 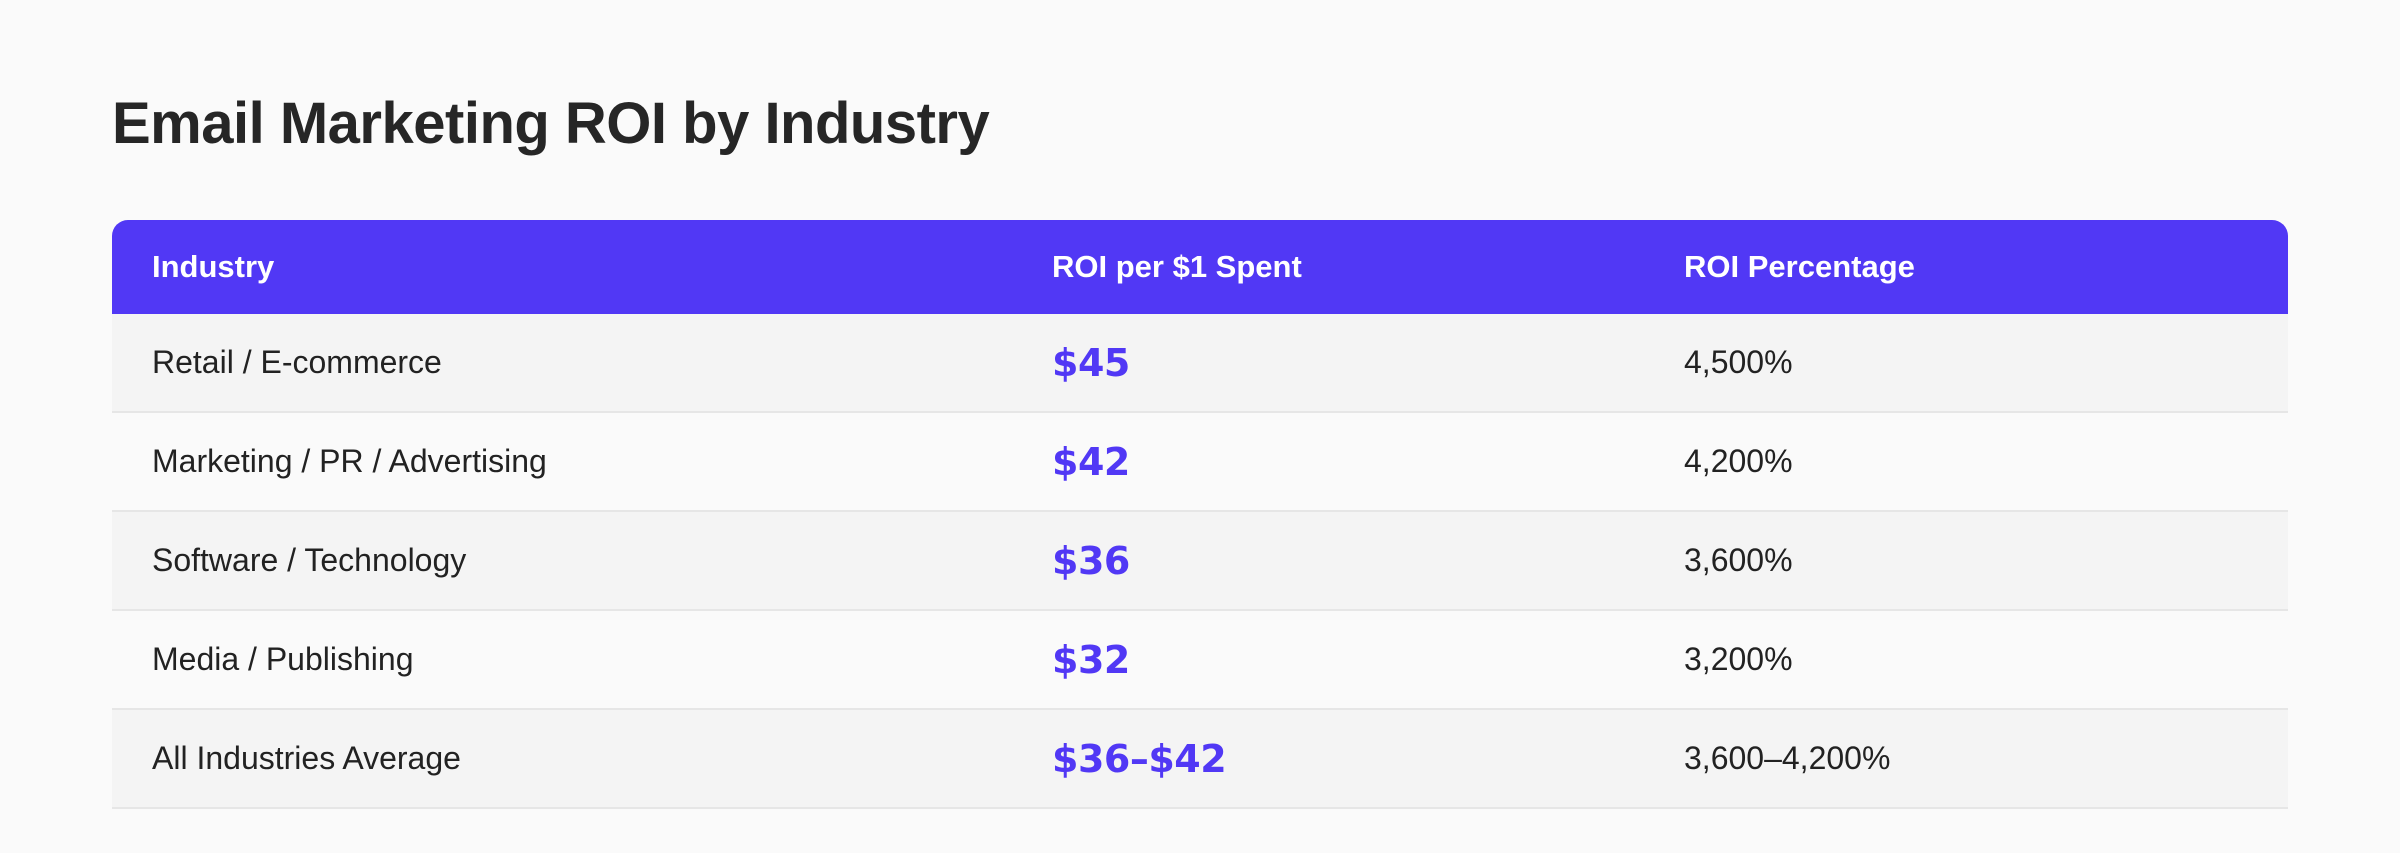 I want to click on table-row: Marketing / PR / Advertising $42 4,200%, so click(x=1200, y=462).